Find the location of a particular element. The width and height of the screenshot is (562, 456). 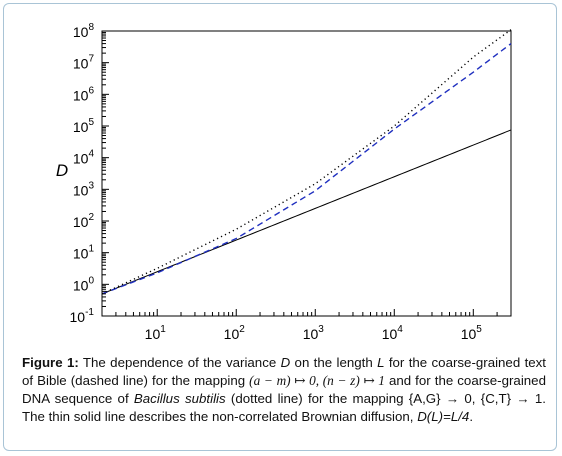

caption-text-6: . is located at coordinates (471, 416).